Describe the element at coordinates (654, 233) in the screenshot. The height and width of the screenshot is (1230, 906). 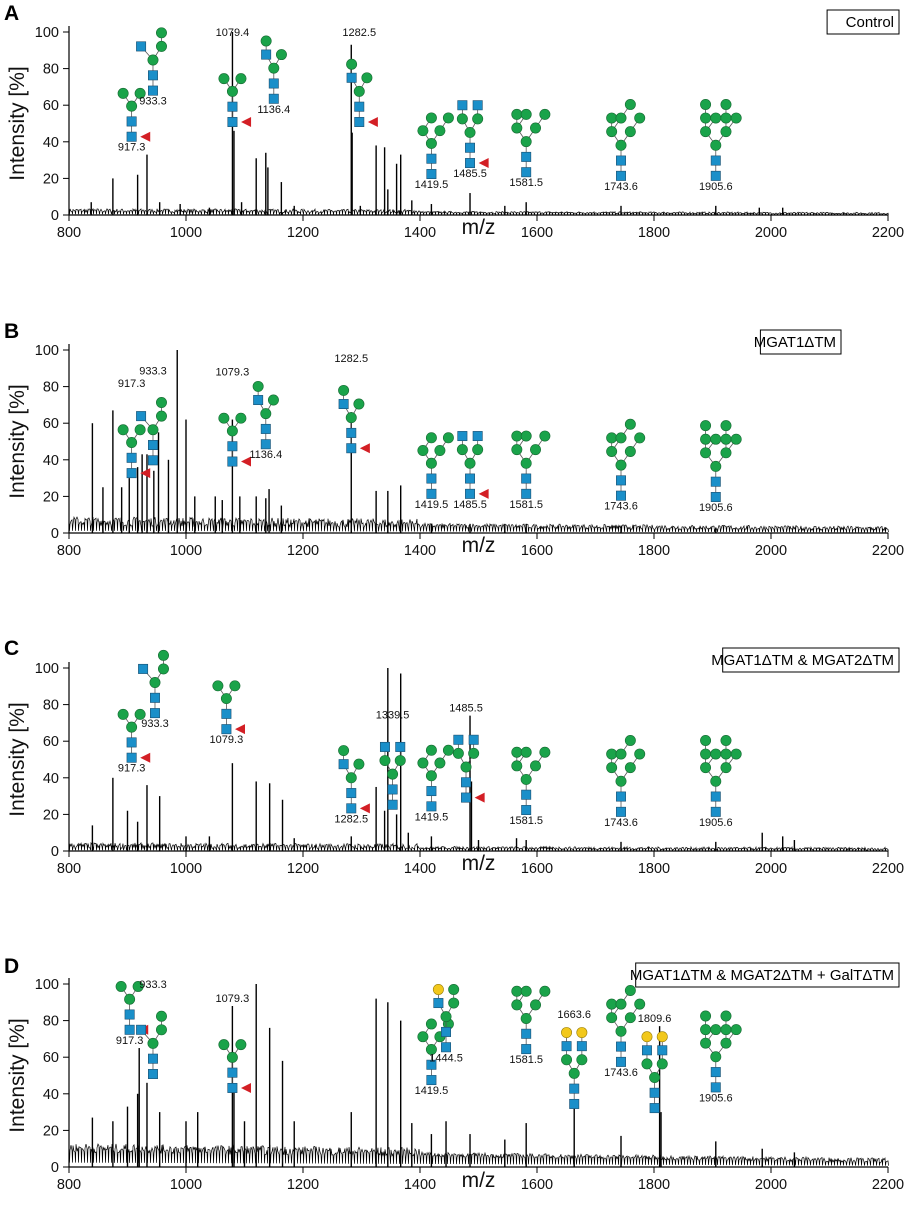
I see `x-tick-label: 1800` at that location.